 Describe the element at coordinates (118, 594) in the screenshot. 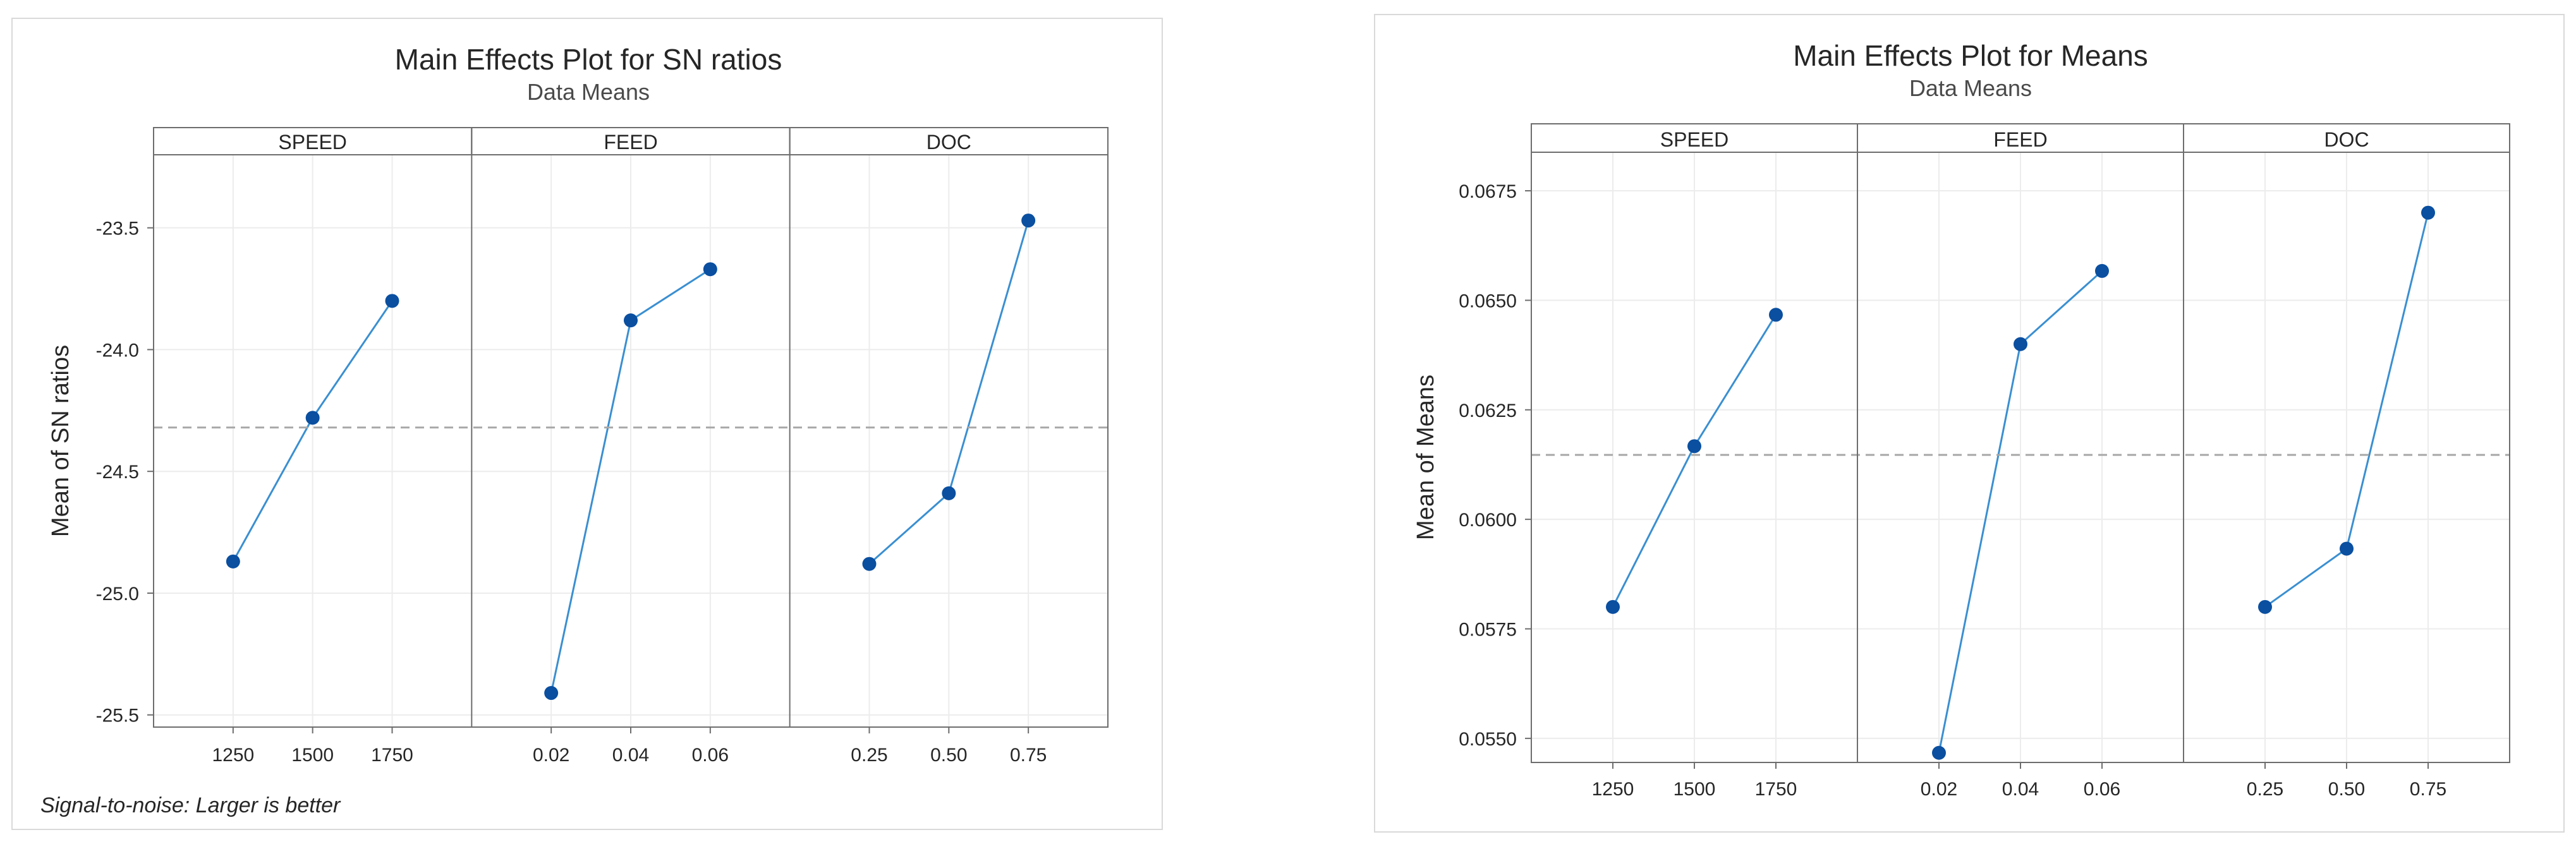

I see `y-tick-label: -25.0` at that location.